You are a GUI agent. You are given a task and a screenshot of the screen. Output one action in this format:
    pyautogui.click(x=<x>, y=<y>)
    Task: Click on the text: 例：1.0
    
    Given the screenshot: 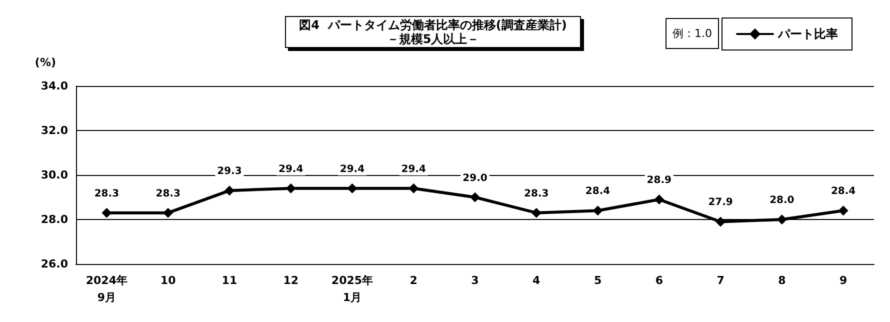 What is the action you would take?
    pyautogui.click(x=692, y=33)
    